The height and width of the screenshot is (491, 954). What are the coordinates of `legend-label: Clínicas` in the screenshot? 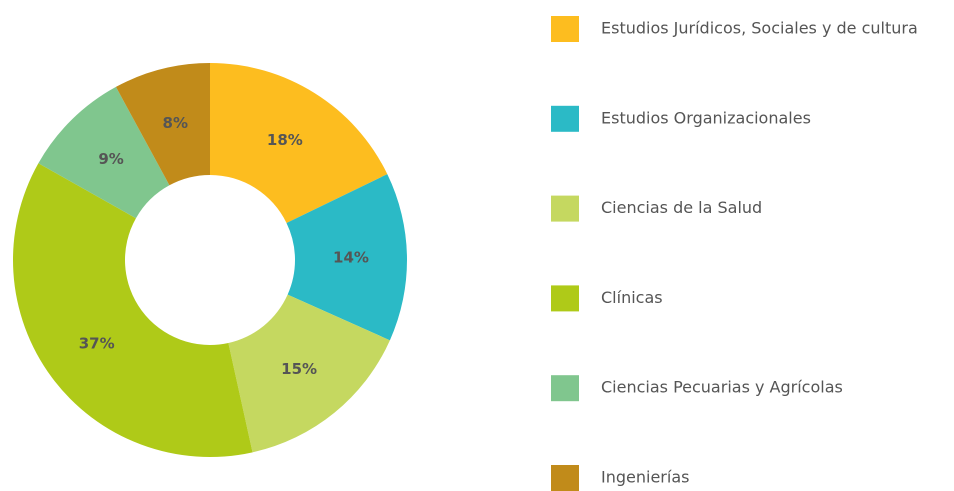 It's located at (632, 297).